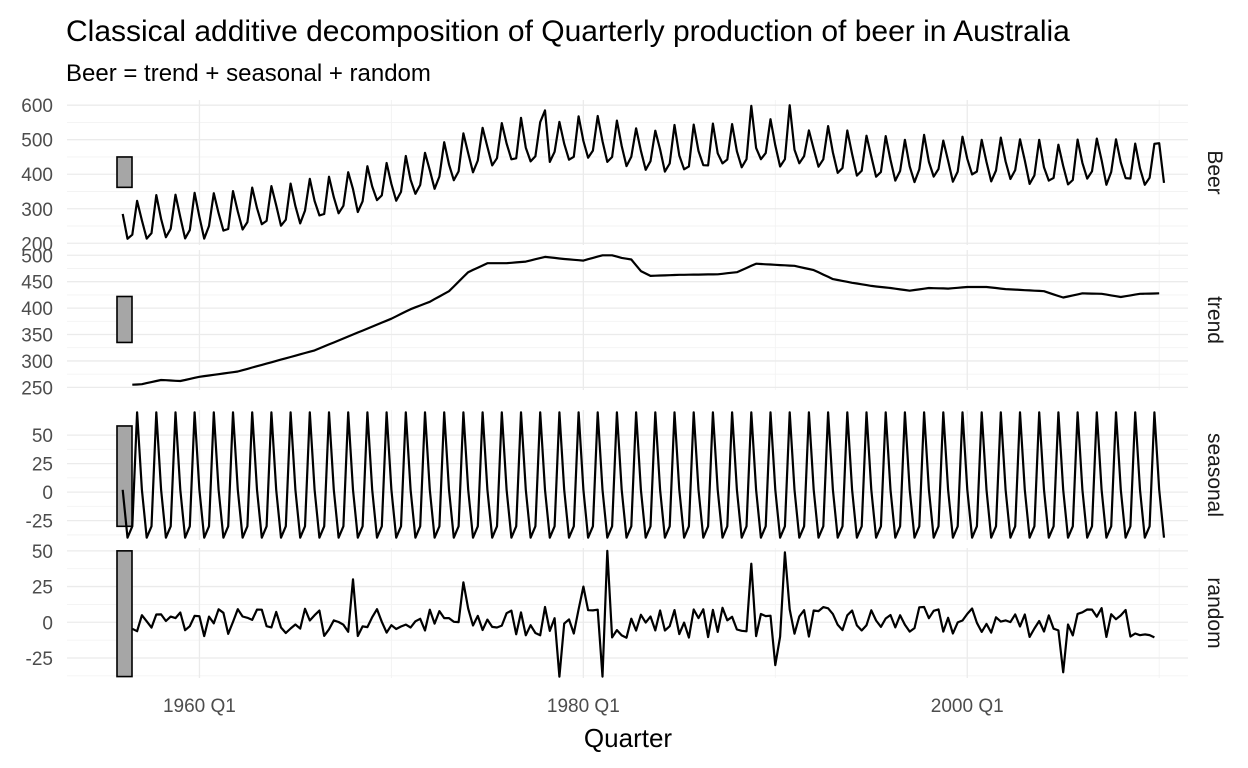 Image resolution: width=1248 pixels, height=768 pixels. I want to click on y-tick-label: 250, so click(37, 388).